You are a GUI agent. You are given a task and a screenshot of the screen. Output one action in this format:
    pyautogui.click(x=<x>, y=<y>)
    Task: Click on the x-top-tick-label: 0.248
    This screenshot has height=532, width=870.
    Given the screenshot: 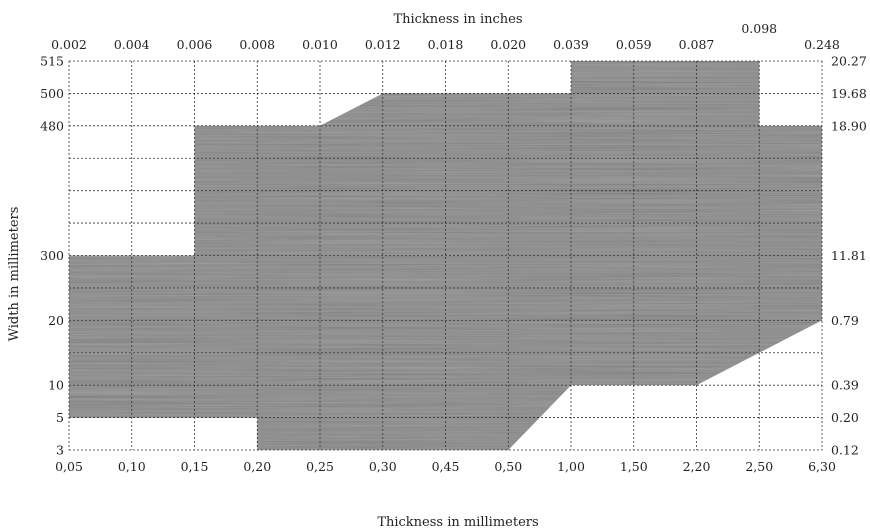 What is the action you would take?
    pyautogui.click(x=822, y=44)
    